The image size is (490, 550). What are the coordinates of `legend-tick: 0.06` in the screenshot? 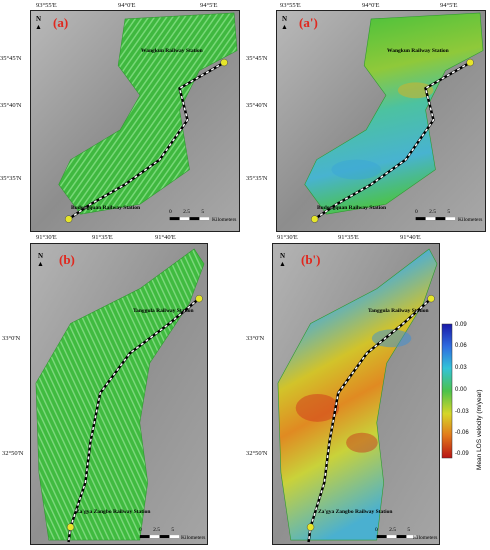 It's located at (461, 346).